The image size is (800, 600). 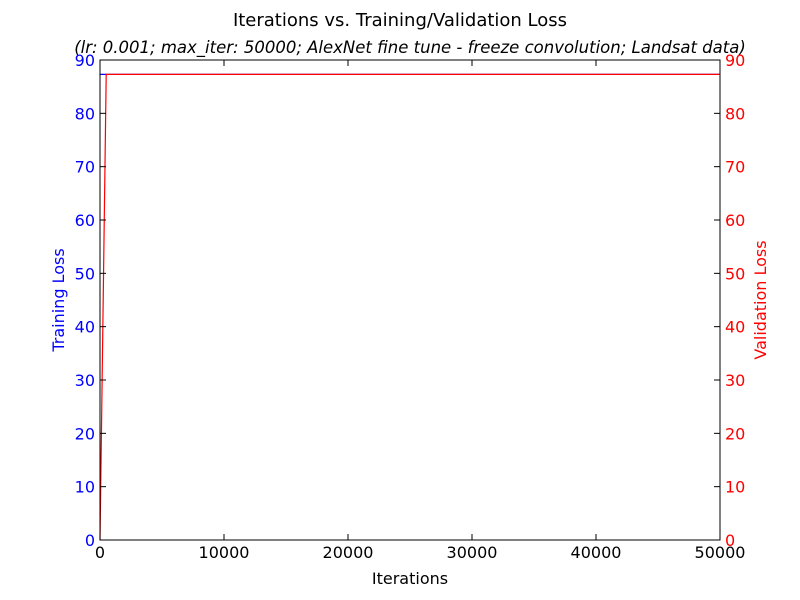 What do you see at coordinates (410, 578) in the screenshot?
I see `x-axis-label: Iterations` at bounding box center [410, 578].